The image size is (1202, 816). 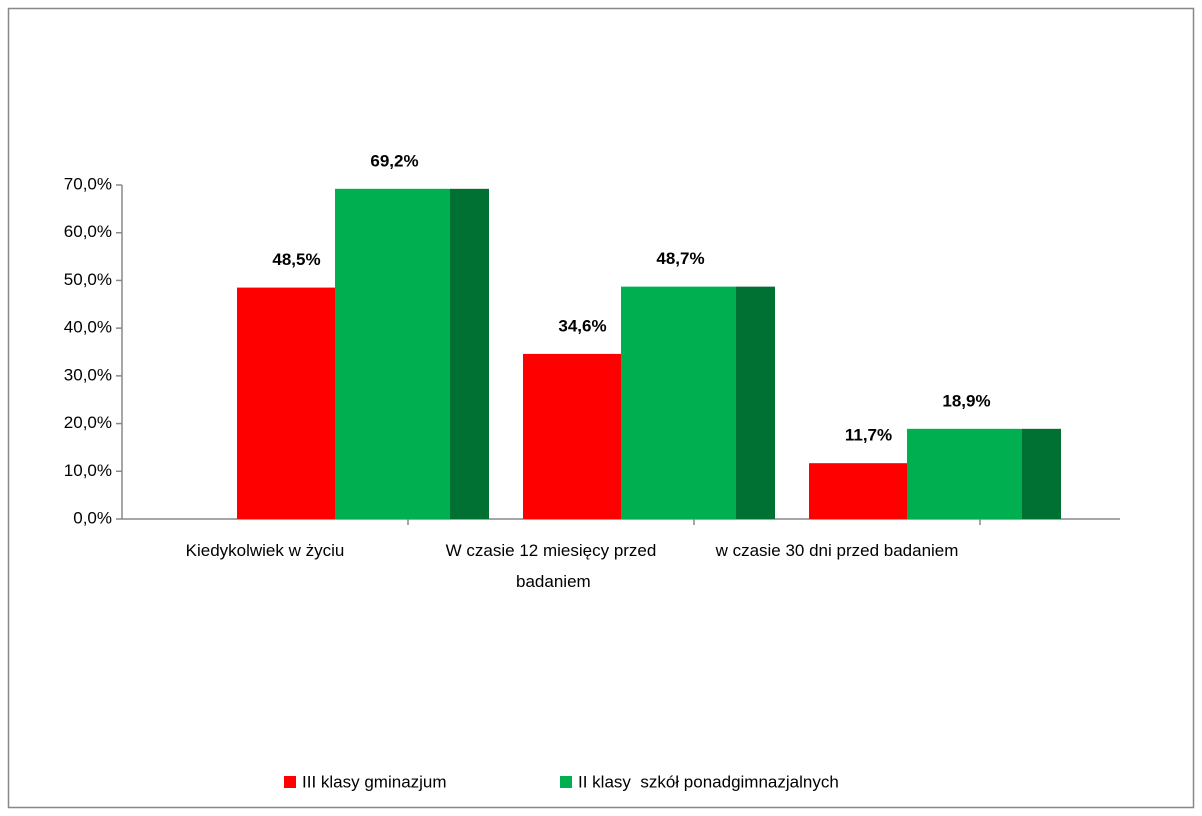 I want to click on y-tick-label: 10,0%, so click(x=88, y=470).